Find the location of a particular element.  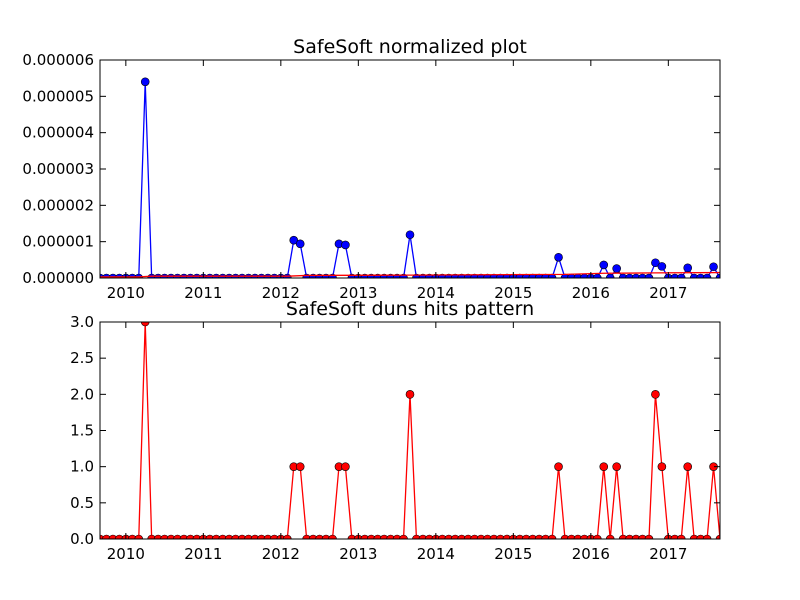

duns-hits-title: SafeSoft duns hits pattern is located at coordinates (410, 309).